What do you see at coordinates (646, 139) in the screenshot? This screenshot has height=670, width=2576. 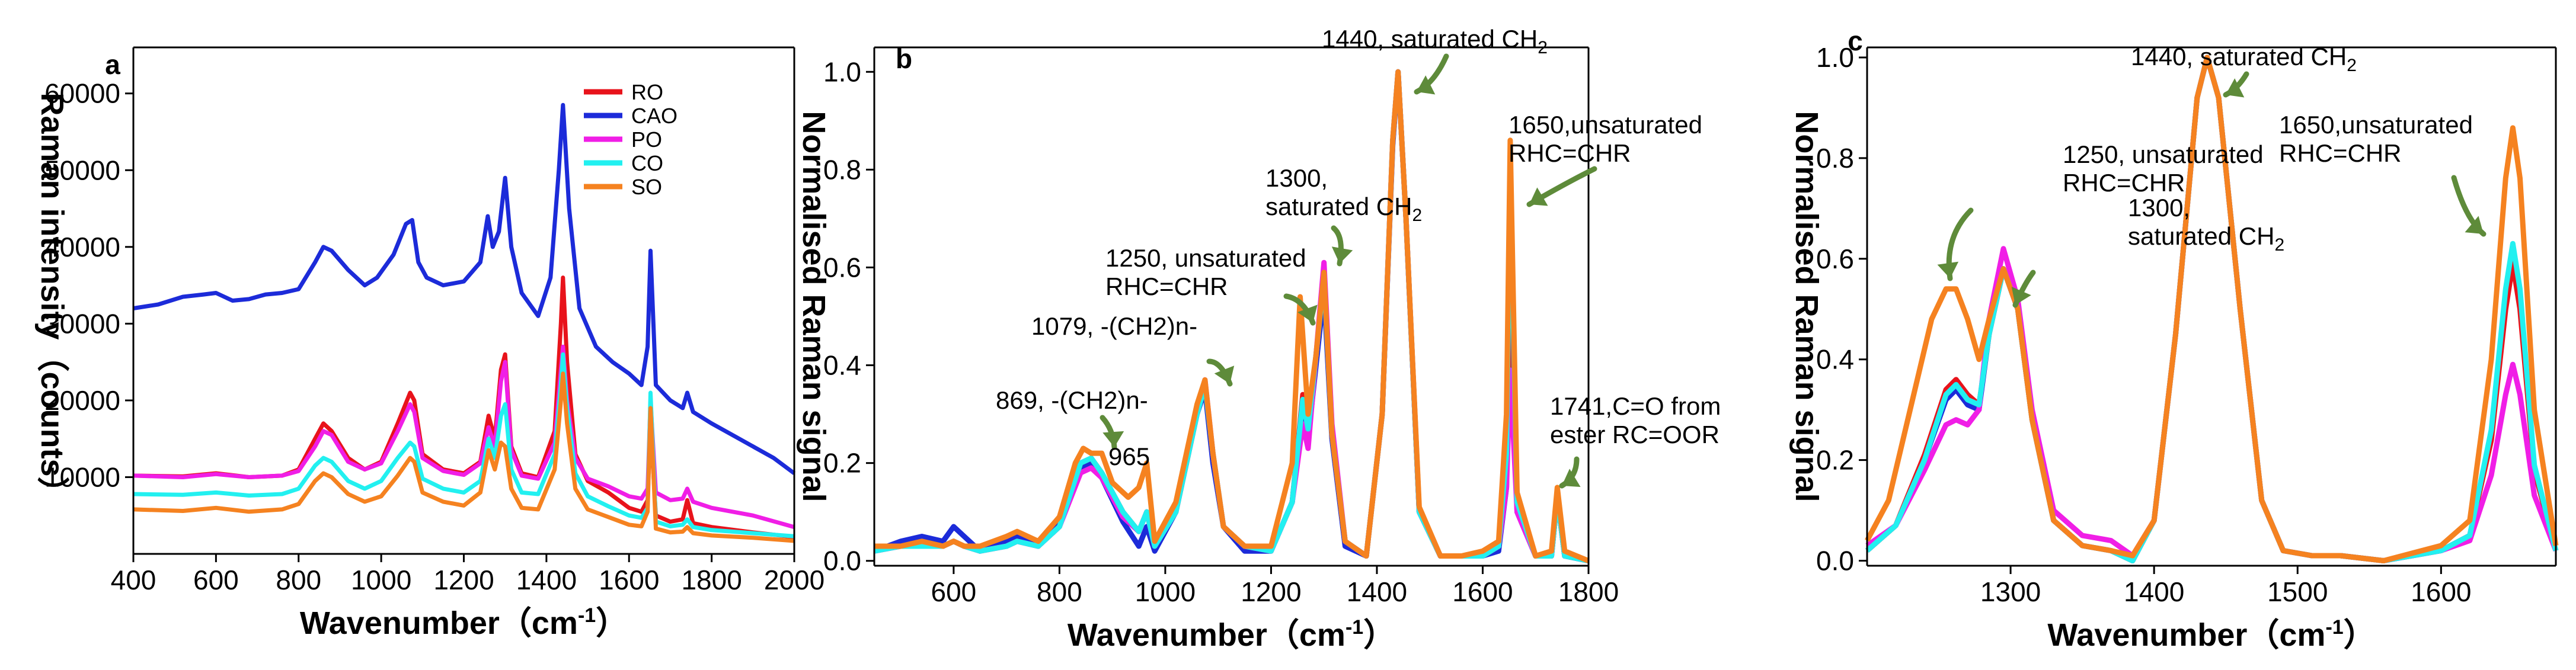 I see `legend-label-PO: PO` at bounding box center [646, 139].